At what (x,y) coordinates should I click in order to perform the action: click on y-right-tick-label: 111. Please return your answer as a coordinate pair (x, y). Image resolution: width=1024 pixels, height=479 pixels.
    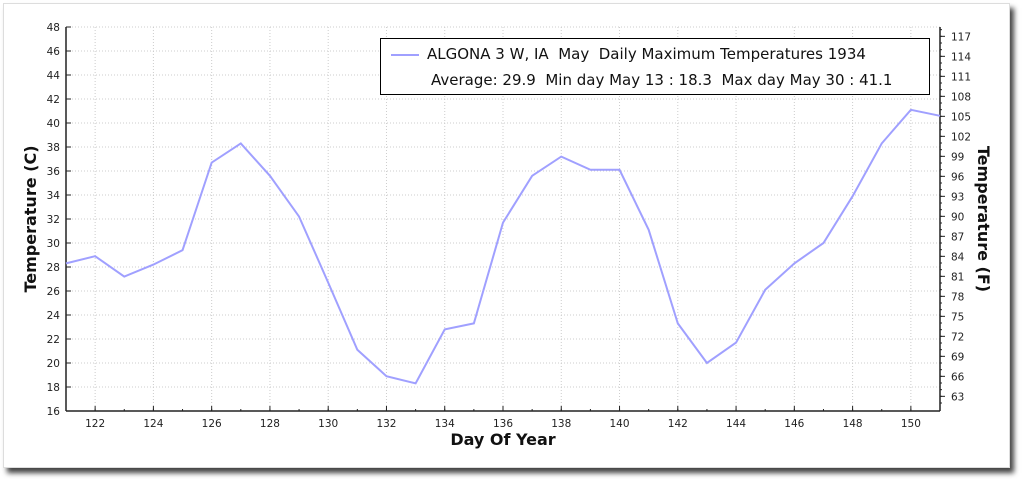
    Looking at the image, I should click on (961, 77).